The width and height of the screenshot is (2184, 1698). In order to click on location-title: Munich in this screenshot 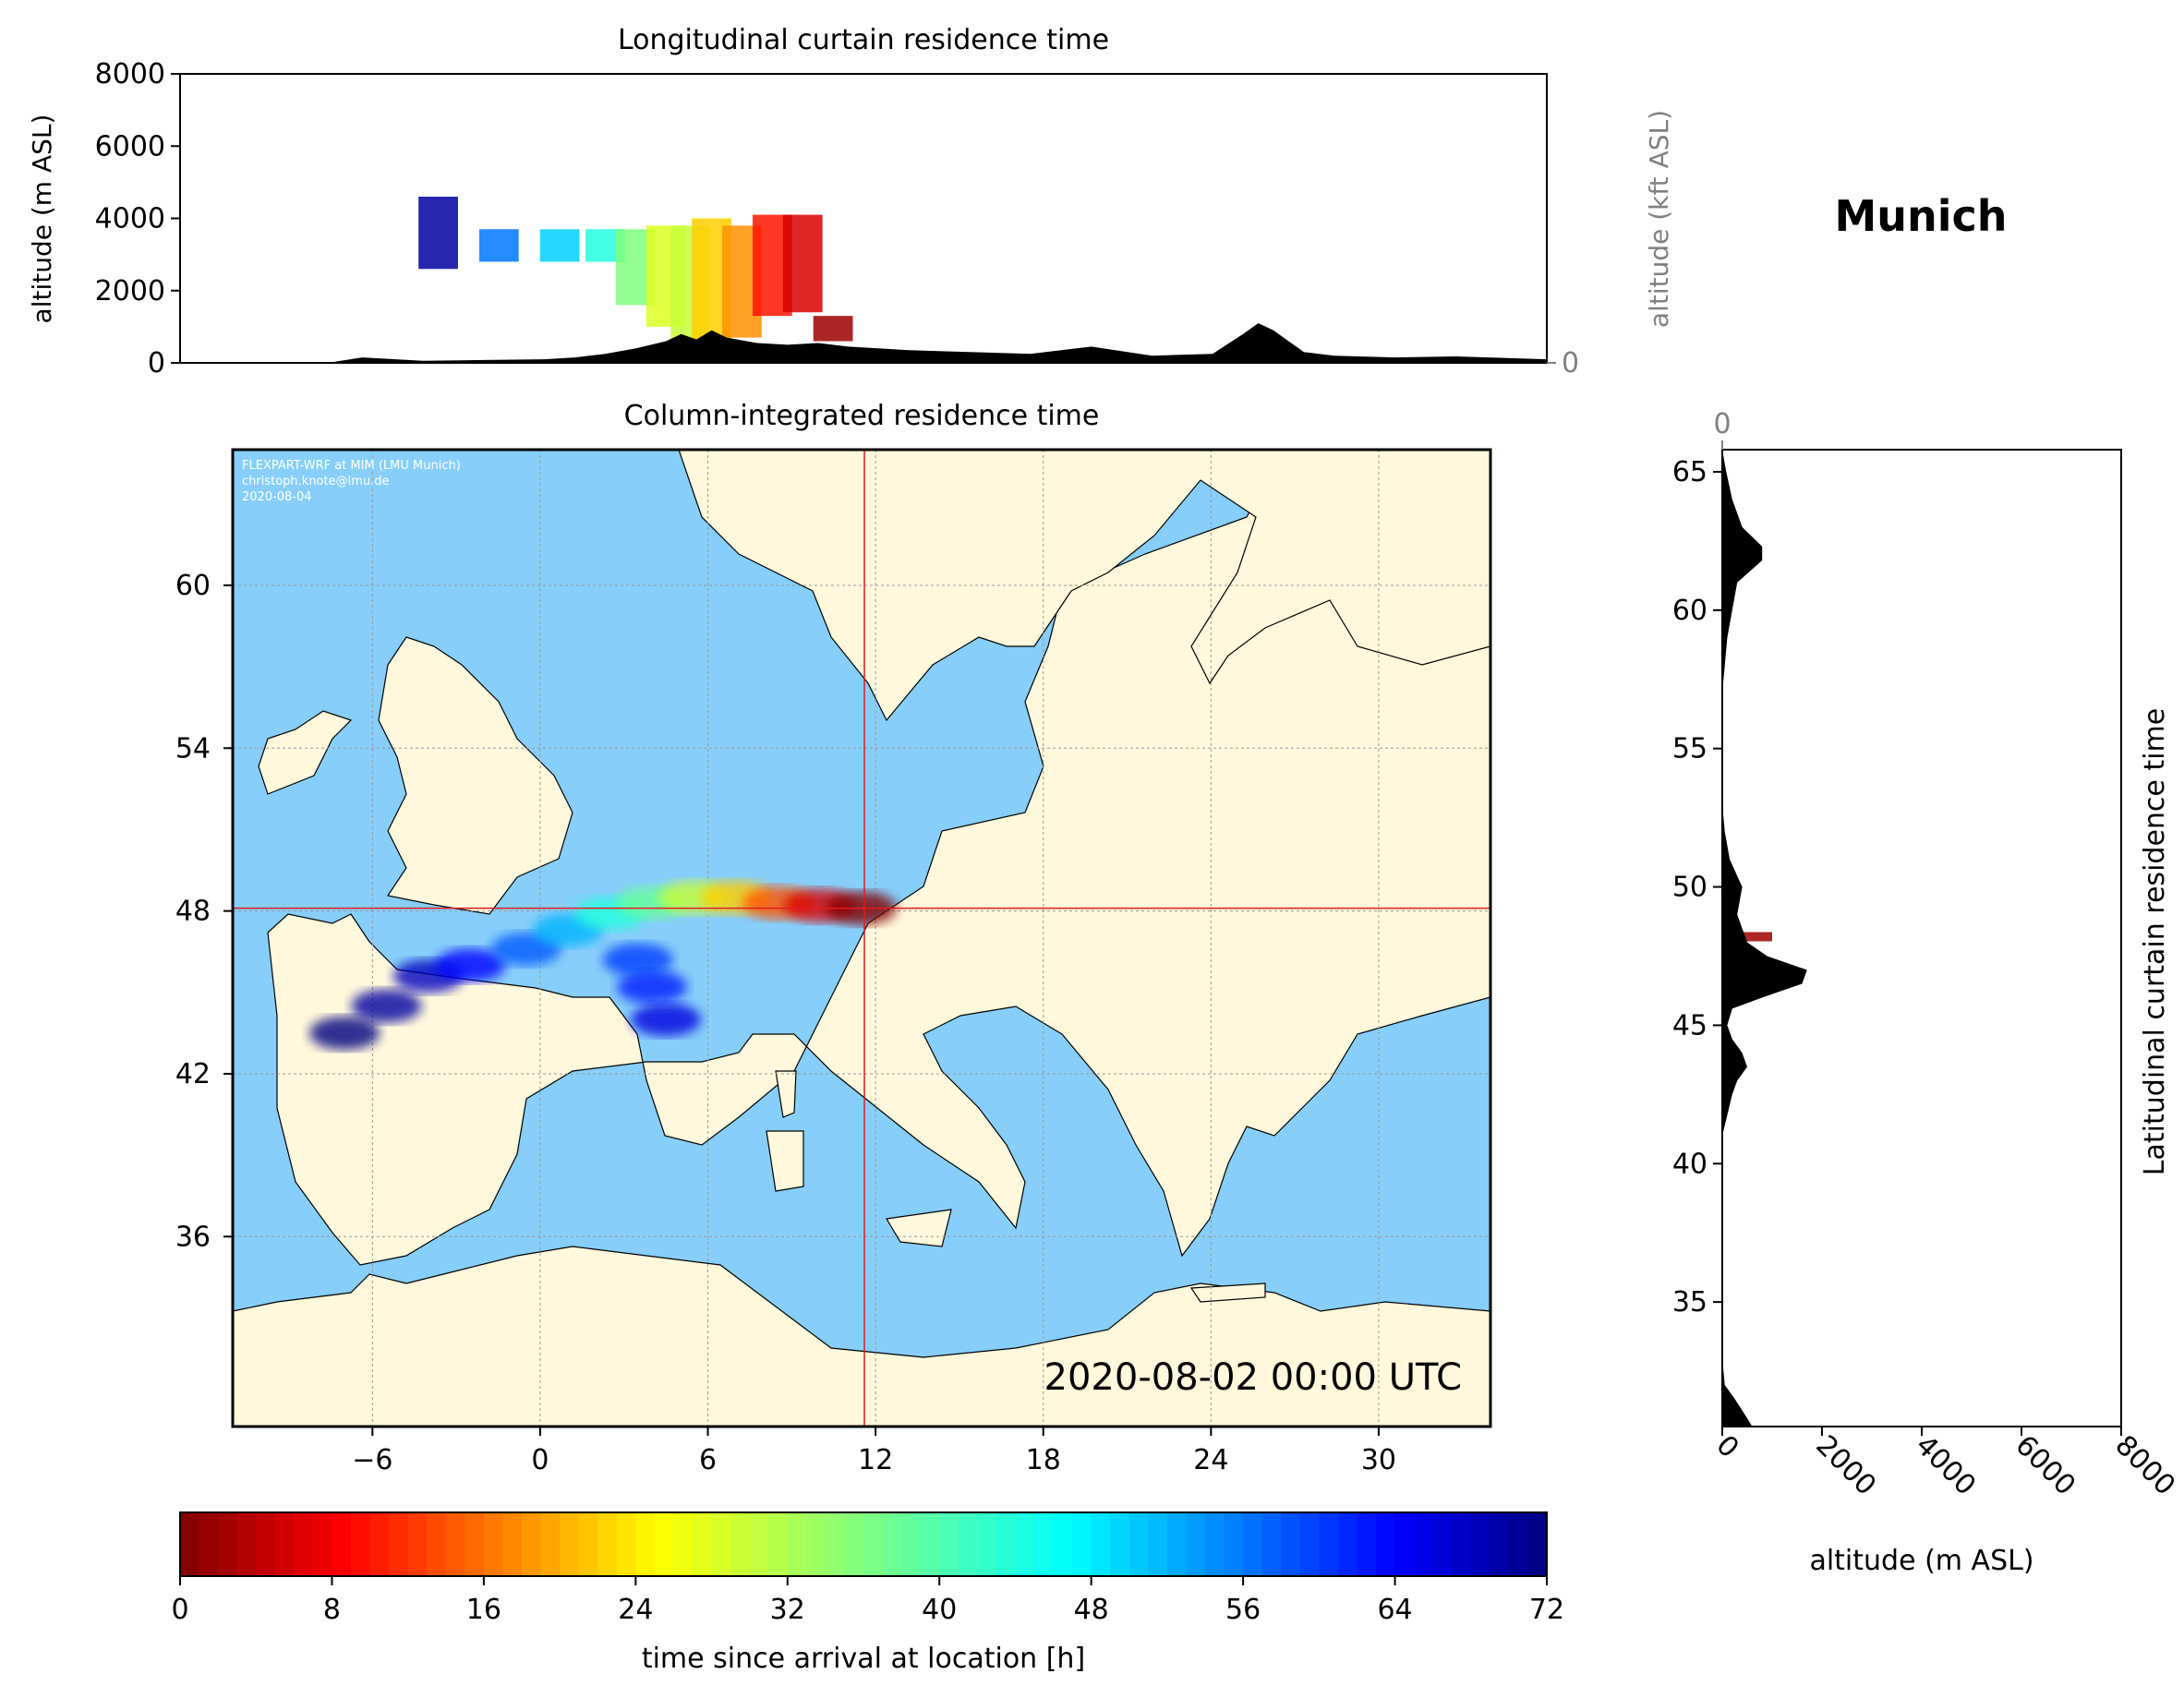, I will do `click(1920, 216)`.